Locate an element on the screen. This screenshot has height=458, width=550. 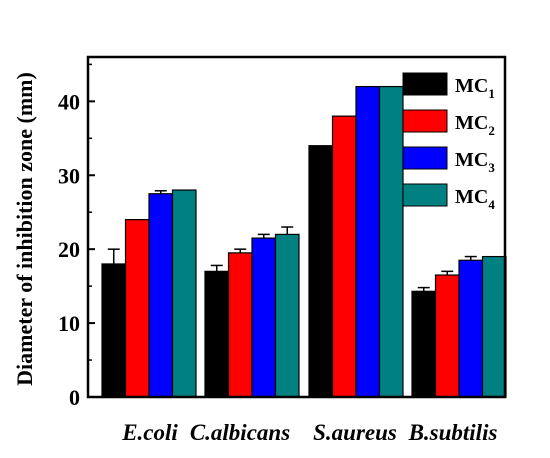
legend-label: MC1 is located at coordinates (475, 88).